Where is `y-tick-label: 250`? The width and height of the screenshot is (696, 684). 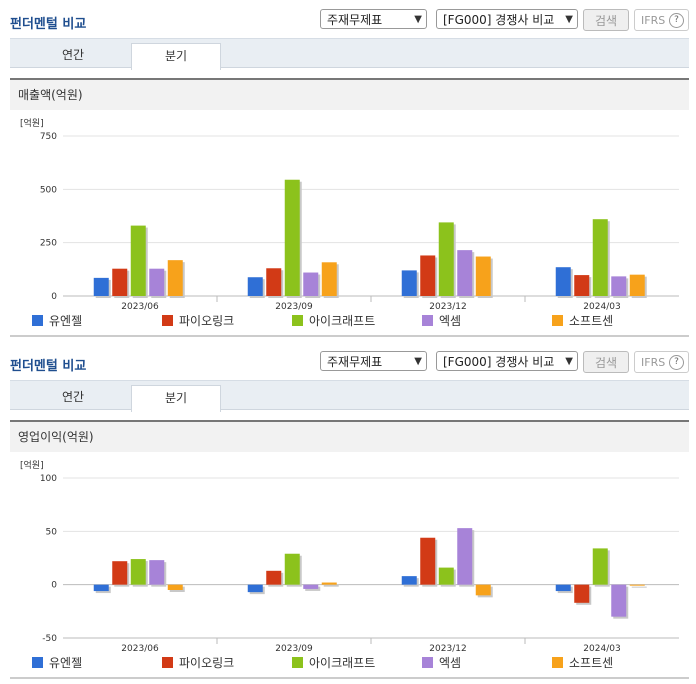
y-tick-label: 250 is located at coordinates (48, 244).